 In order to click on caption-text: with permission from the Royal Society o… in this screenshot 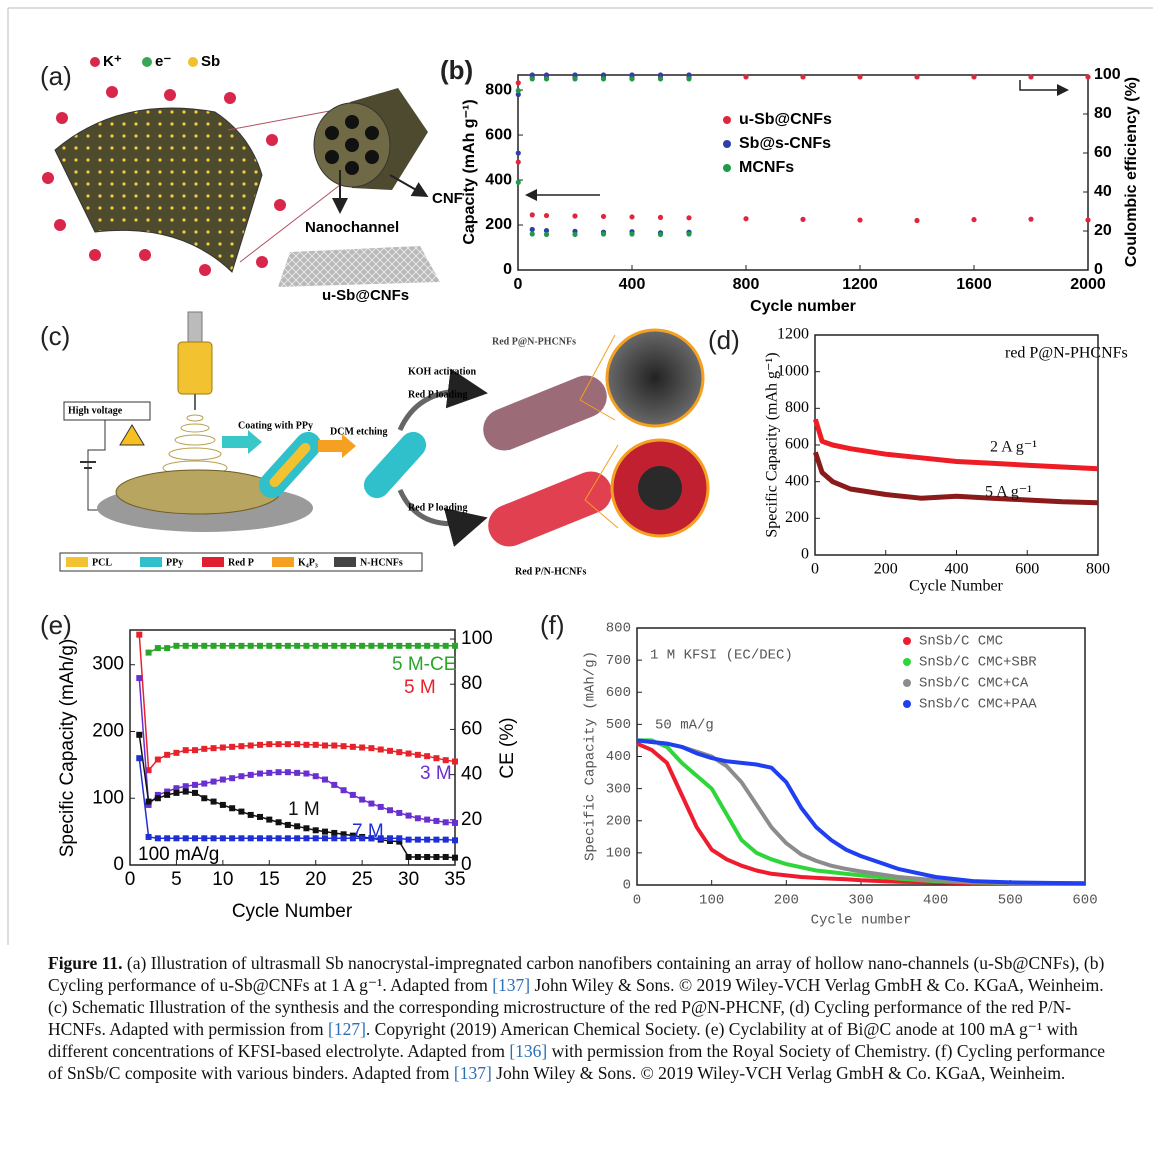, I will do `click(577, 1062)`.